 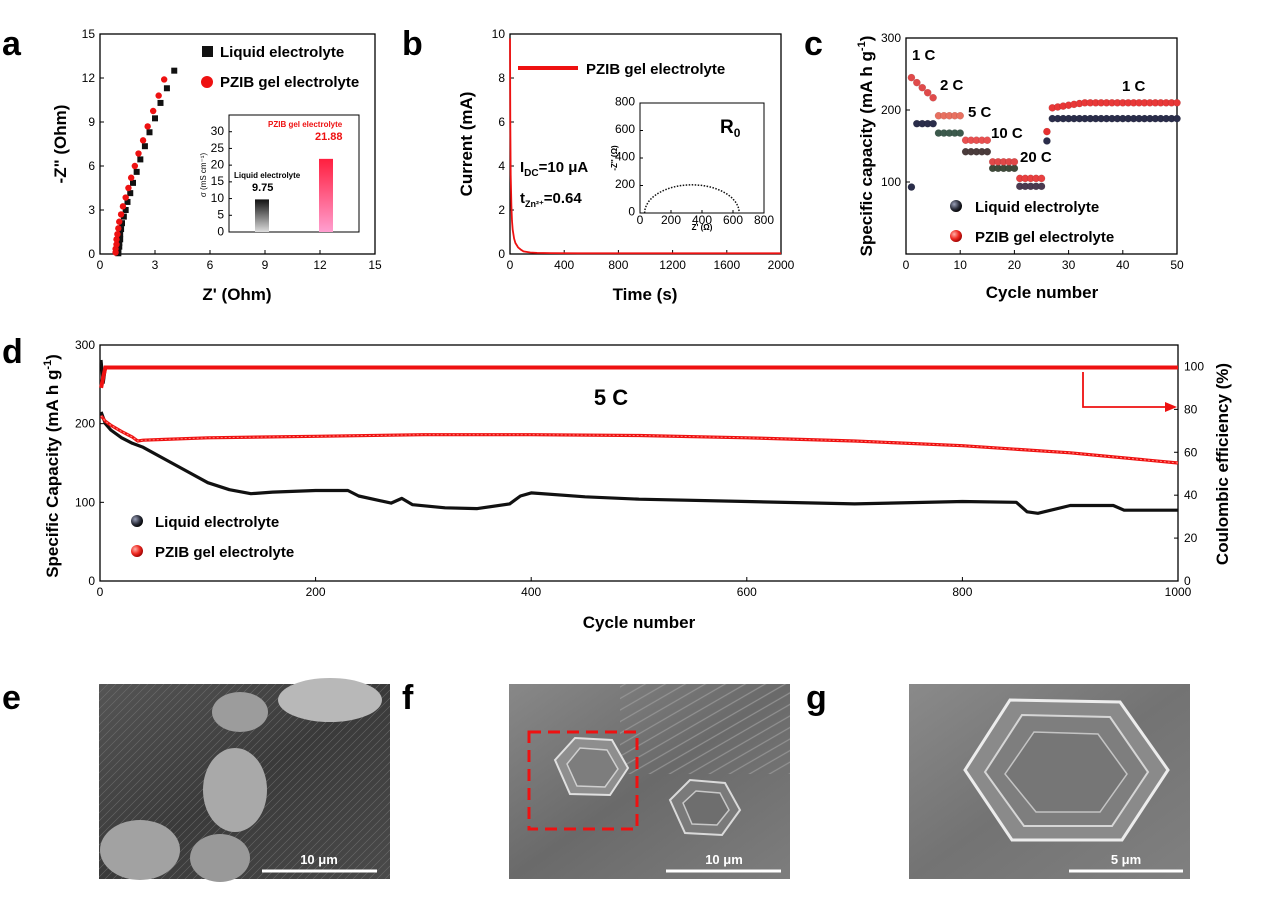 What do you see at coordinates (781, 265) in the screenshot?
I see `b-x-tick-label: 2000` at bounding box center [781, 265].